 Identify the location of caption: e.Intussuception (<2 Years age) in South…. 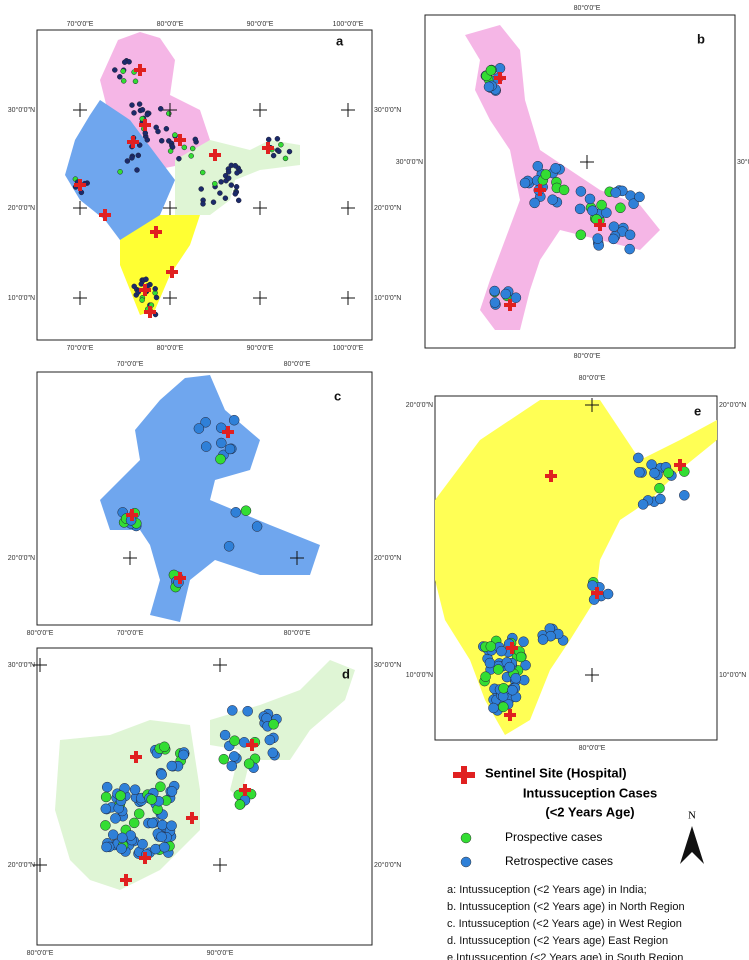
(565, 956).